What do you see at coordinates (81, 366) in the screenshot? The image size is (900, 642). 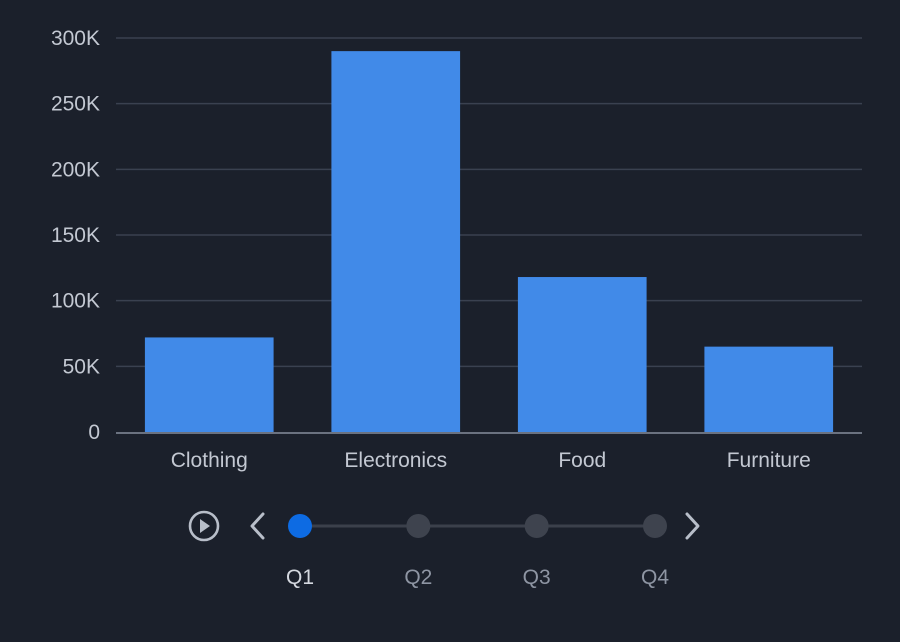 I see `y-tick-label: 50K` at bounding box center [81, 366].